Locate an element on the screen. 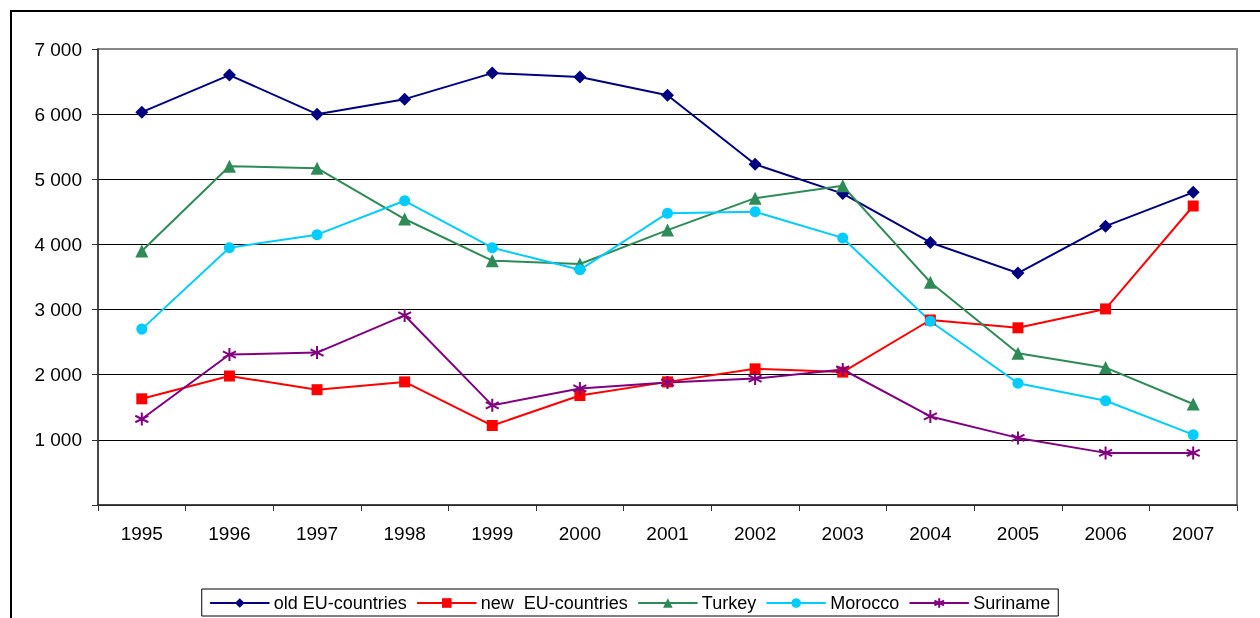 The width and height of the screenshot is (1260, 618). x-tick-label: 2005 is located at coordinates (1018, 533).